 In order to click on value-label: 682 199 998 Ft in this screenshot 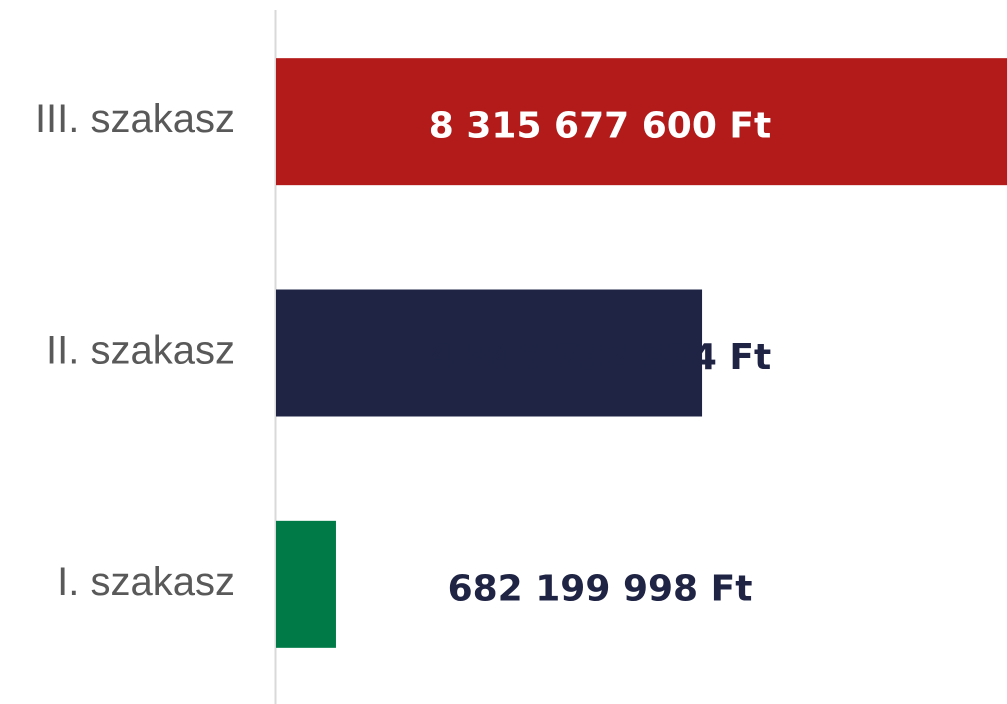, I will do `click(600, 588)`.